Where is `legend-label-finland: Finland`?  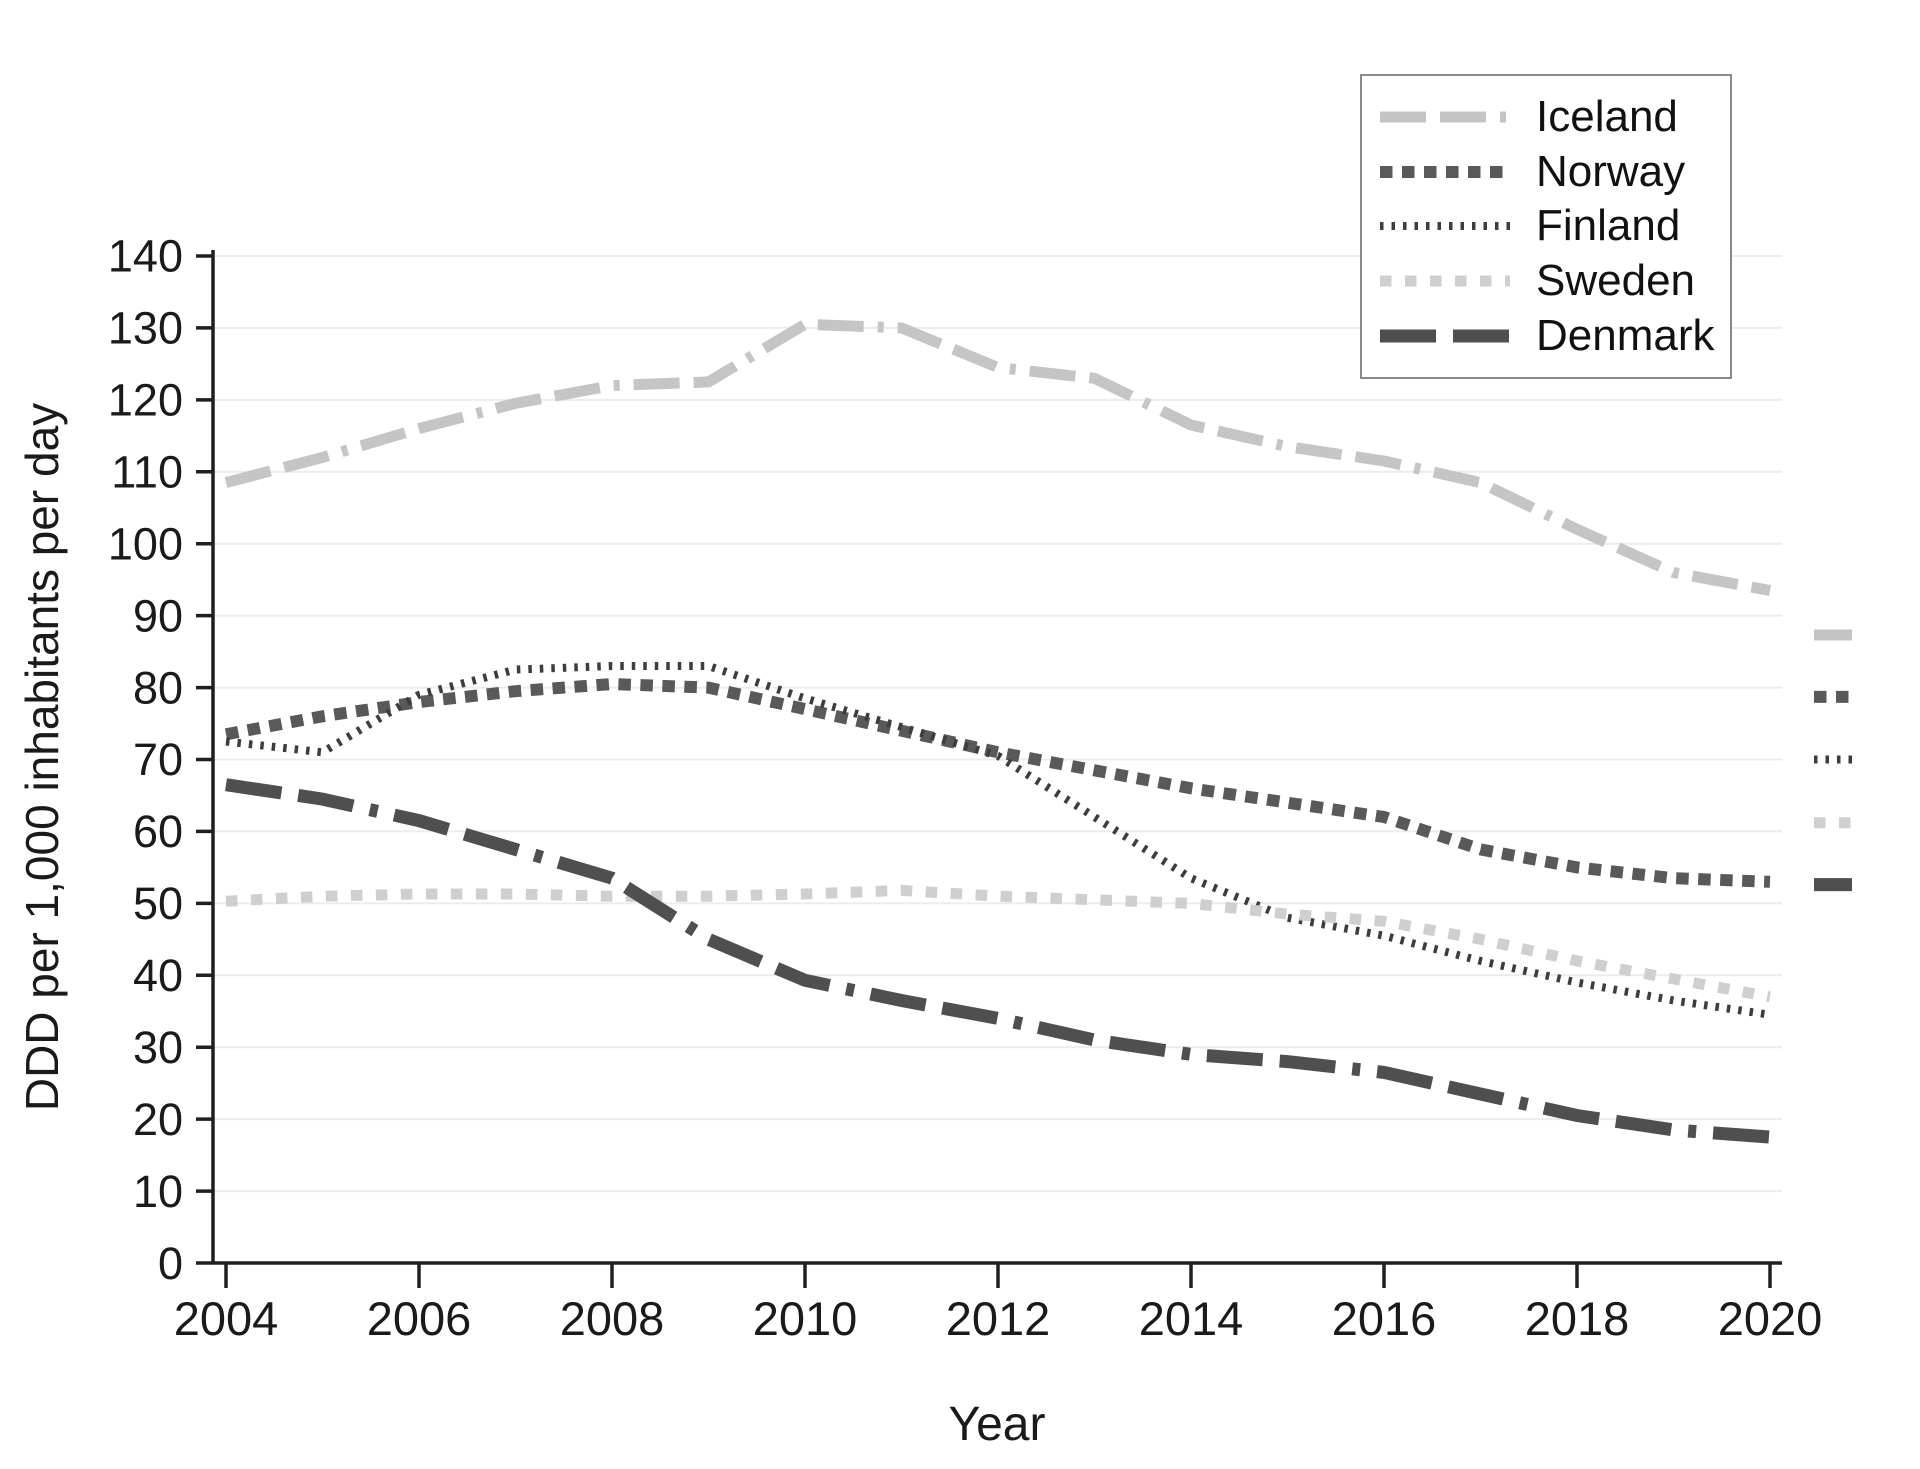 legend-label-finland: Finland is located at coordinates (1608, 226).